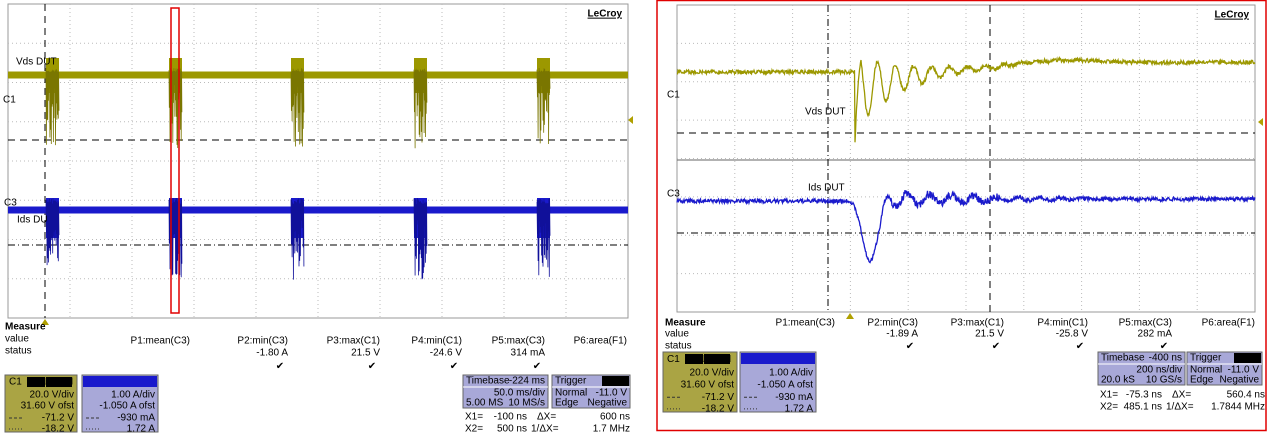 This screenshot has width=1270, height=437. Describe the element at coordinates (1155, 334) in the screenshot. I see `measure-value: 282 mA` at that location.